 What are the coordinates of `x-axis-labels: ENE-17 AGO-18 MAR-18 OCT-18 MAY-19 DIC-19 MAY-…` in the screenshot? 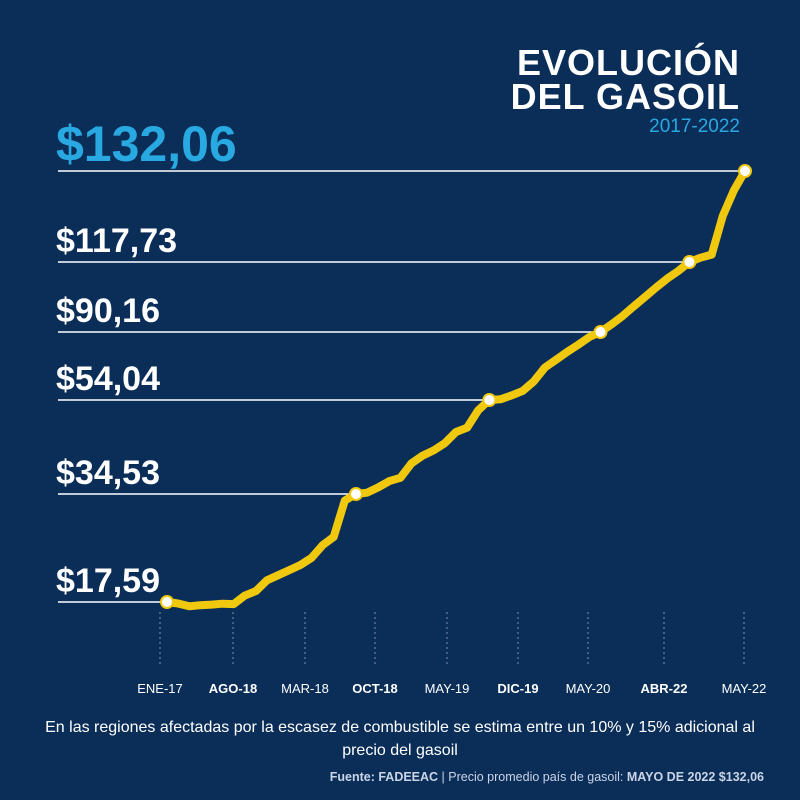 It's located at (451, 688).